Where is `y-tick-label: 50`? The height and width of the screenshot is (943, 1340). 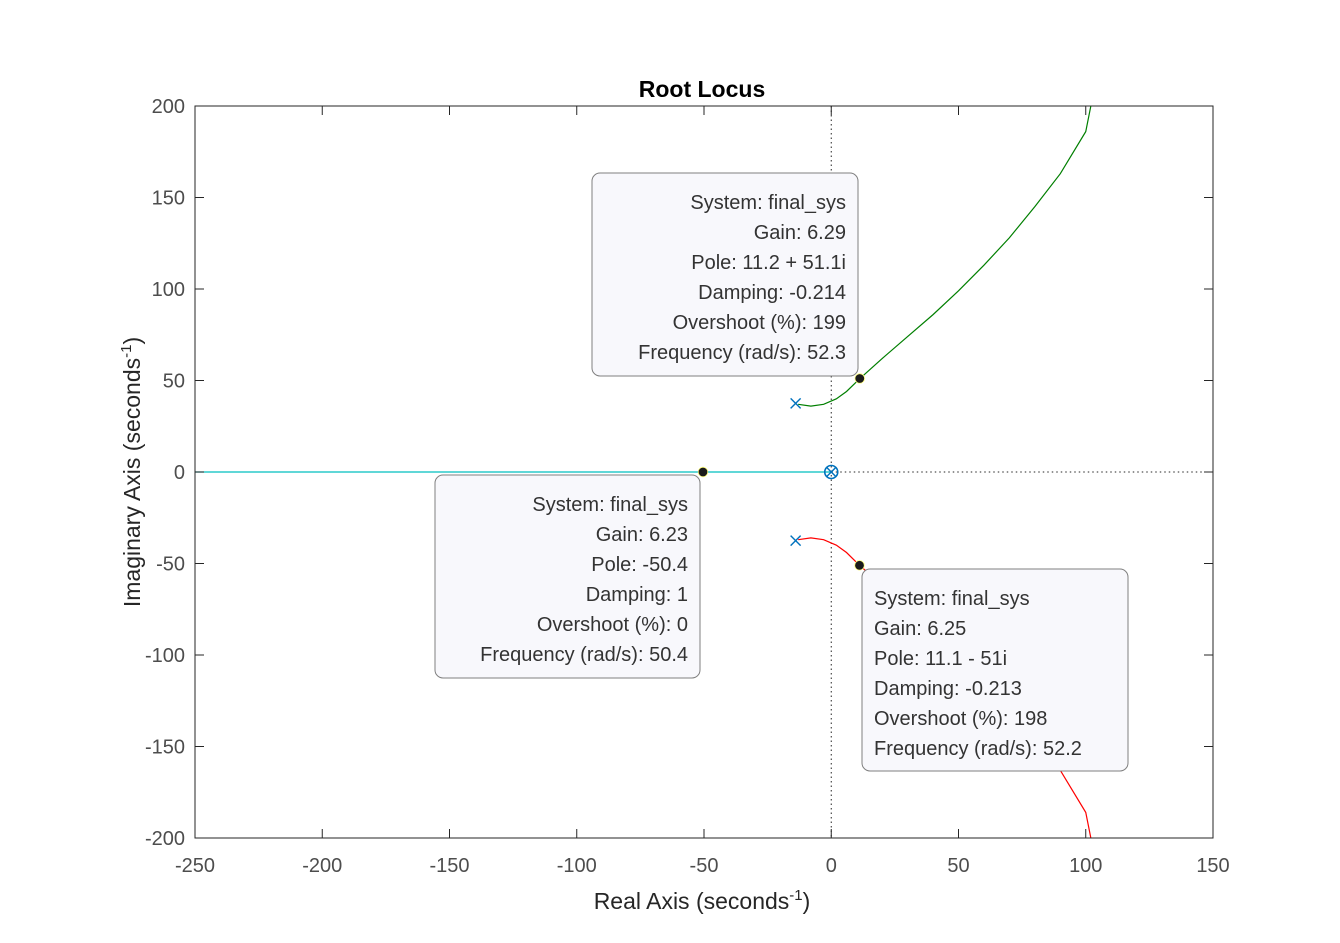
y-tick-label: 50 is located at coordinates (174, 382).